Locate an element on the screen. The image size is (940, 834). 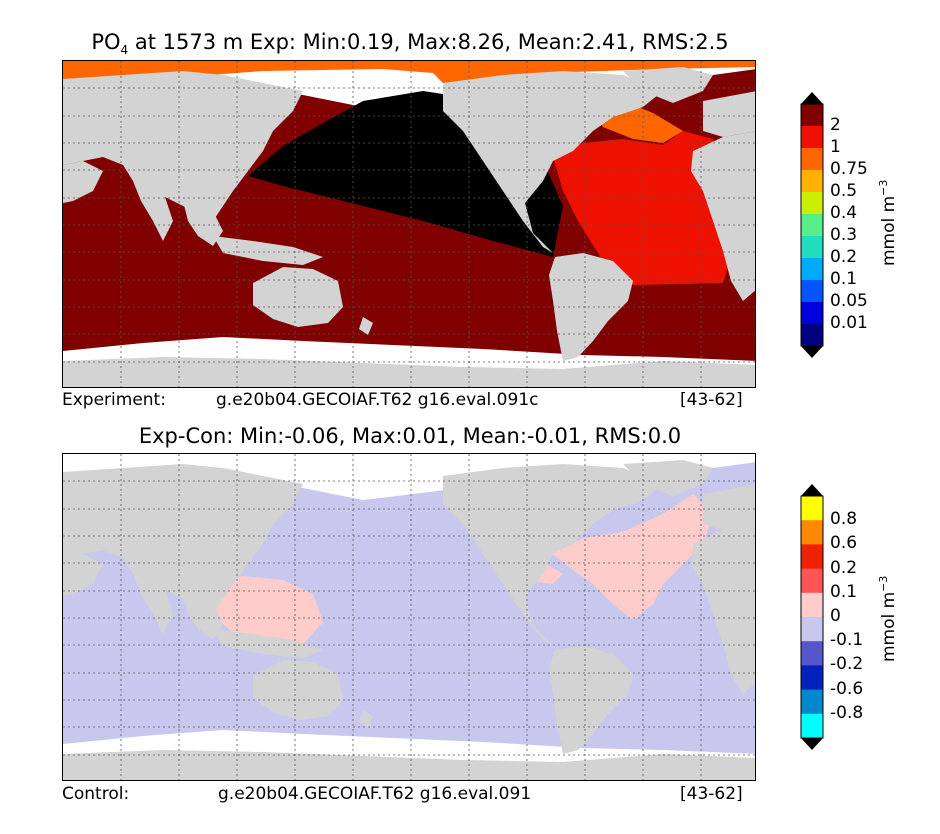
colorbar-tick-label: 0.4 is located at coordinates (844, 213).